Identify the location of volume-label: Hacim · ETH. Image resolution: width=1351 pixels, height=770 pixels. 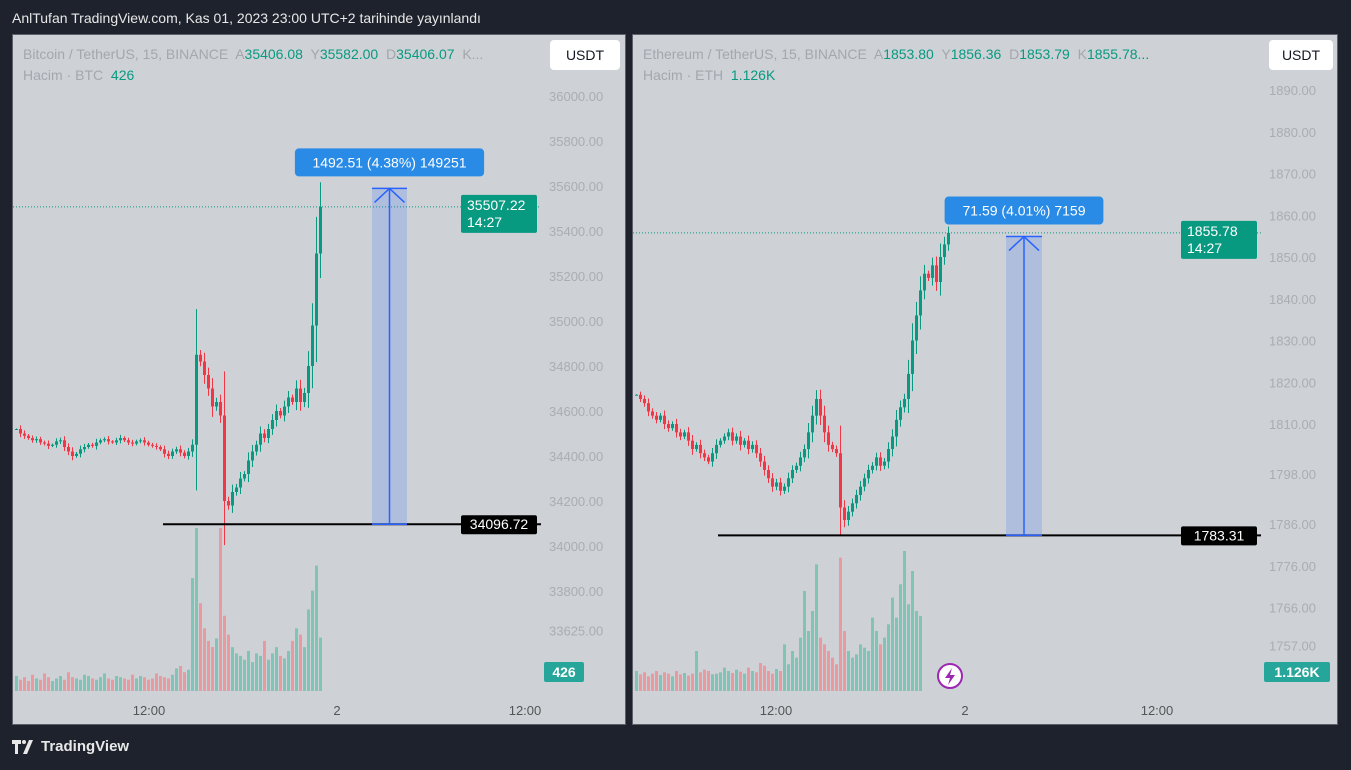
(683, 75).